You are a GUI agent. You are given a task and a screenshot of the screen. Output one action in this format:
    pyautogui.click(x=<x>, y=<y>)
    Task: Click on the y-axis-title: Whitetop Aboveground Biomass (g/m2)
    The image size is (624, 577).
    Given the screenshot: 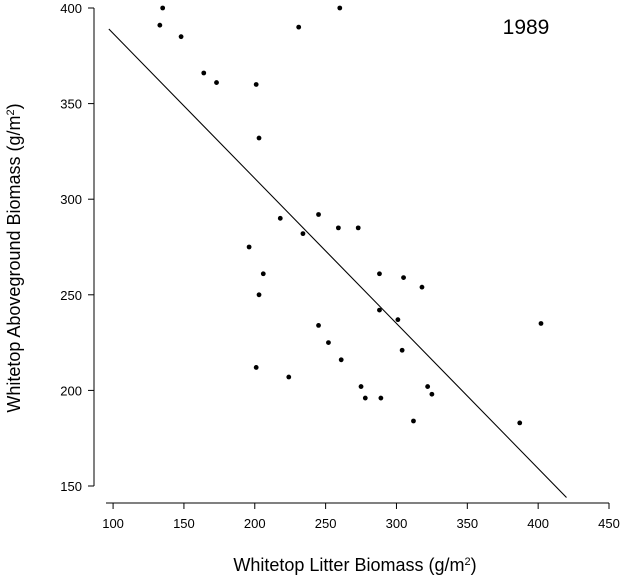 What is the action you would take?
    pyautogui.click(x=14, y=257)
    